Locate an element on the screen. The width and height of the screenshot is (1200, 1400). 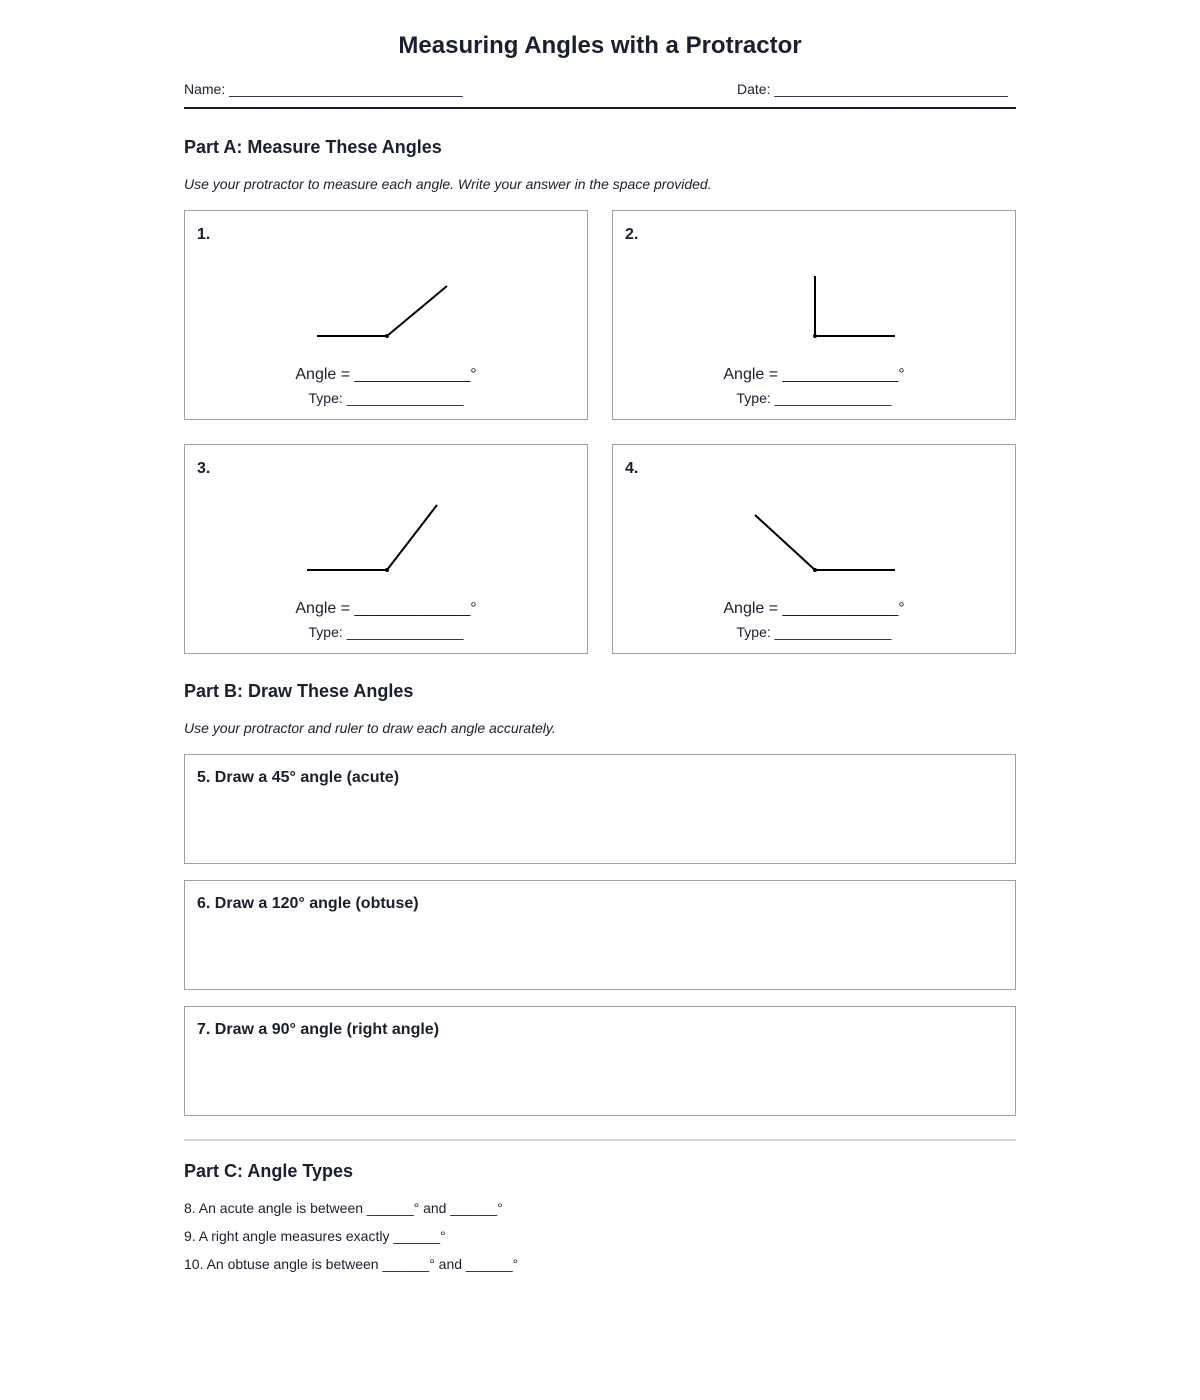
part-b-heading: Part B: Draw These Angles is located at coordinates (299, 691).